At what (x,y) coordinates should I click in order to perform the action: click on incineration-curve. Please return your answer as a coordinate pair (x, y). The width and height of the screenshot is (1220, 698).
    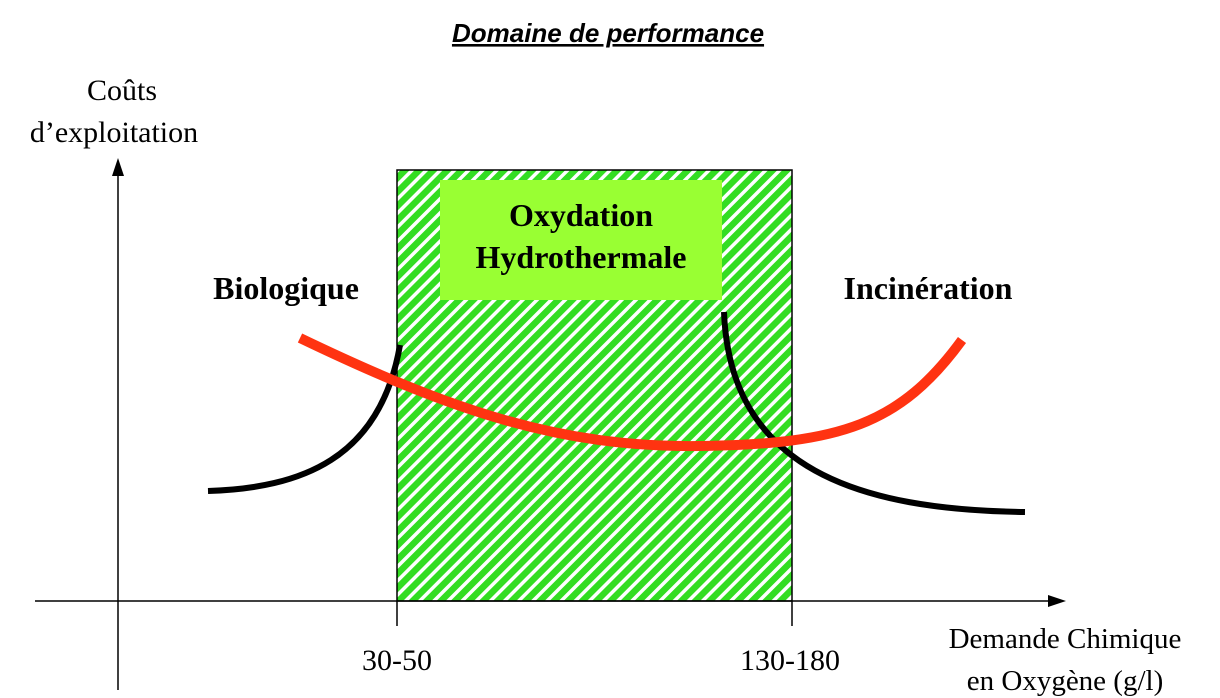
    Looking at the image, I should click on (873, 413).